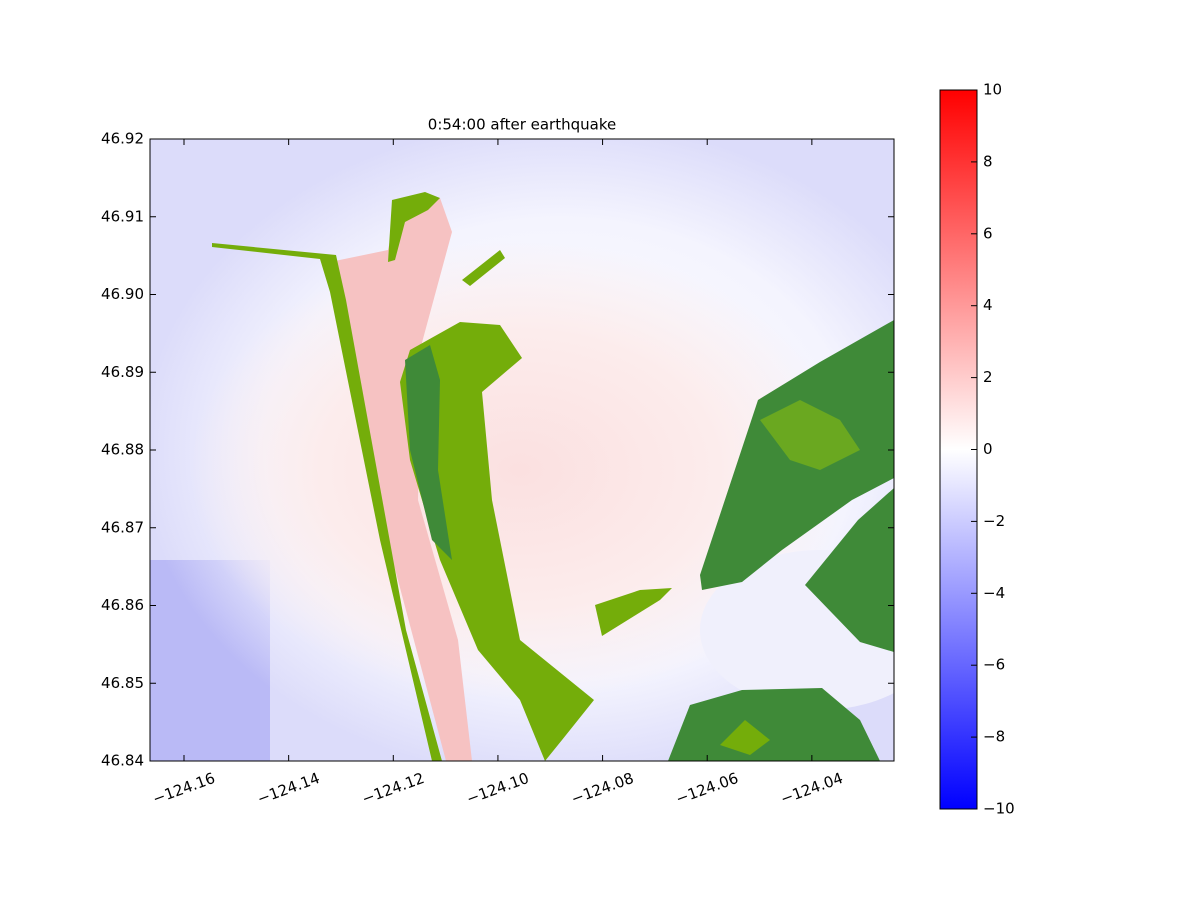 The width and height of the screenshot is (1200, 904). I want to click on y-tick-label: 46.91, so click(122, 216).